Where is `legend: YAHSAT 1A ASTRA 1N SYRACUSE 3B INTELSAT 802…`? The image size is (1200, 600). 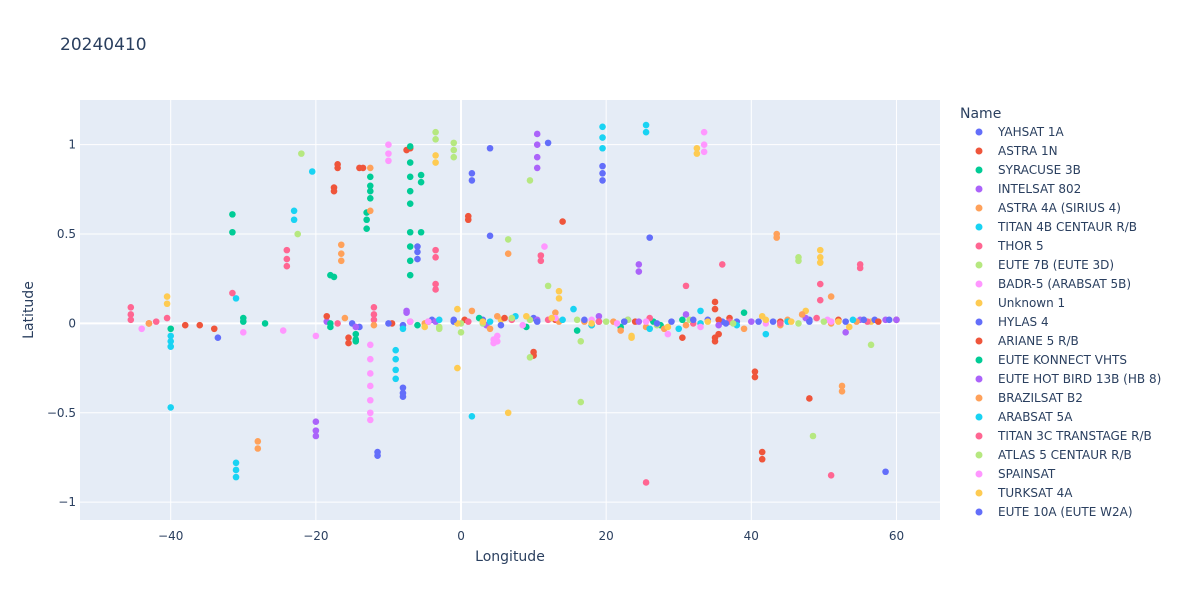
legend: YAHSAT 1A ASTRA 1N SYRACUSE 3B INTELSAT 802… is located at coordinates (1068, 322).